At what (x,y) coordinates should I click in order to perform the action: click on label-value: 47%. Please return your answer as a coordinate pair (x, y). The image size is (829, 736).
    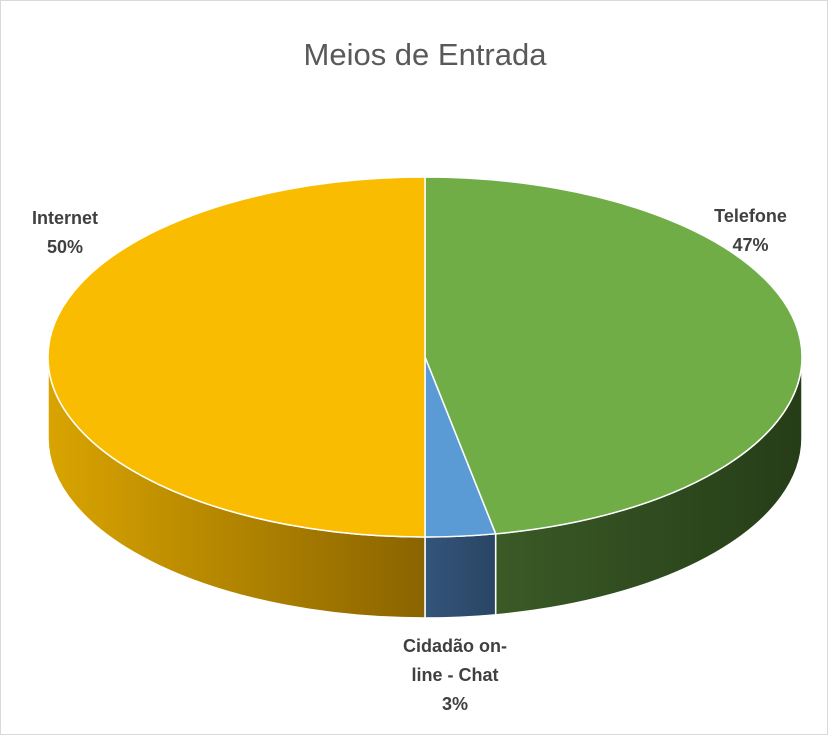
    Looking at the image, I should click on (750, 245).